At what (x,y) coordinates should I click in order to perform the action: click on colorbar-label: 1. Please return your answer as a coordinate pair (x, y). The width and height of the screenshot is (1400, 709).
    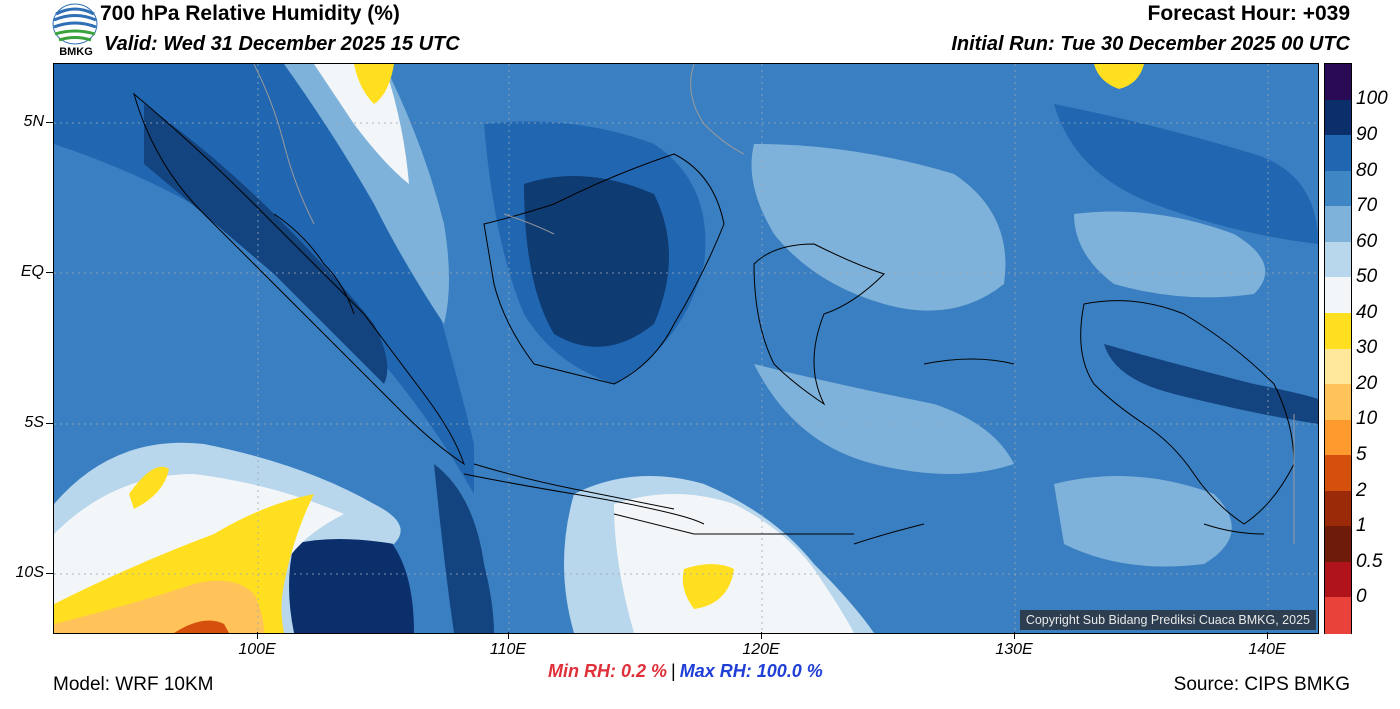
    Looking at the image, I should click on (1361, 525).